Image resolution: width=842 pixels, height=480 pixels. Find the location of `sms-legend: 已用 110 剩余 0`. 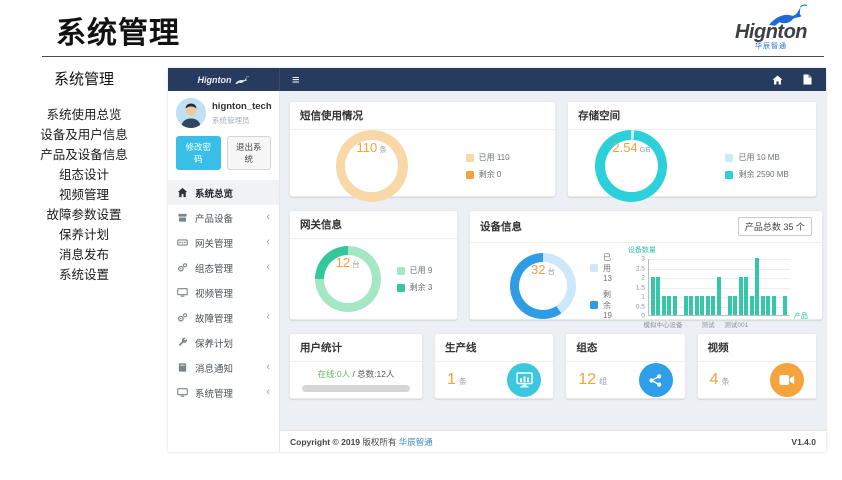

sms-legend: 已用 110 剩余 0 is located at coordinates (487, 166).